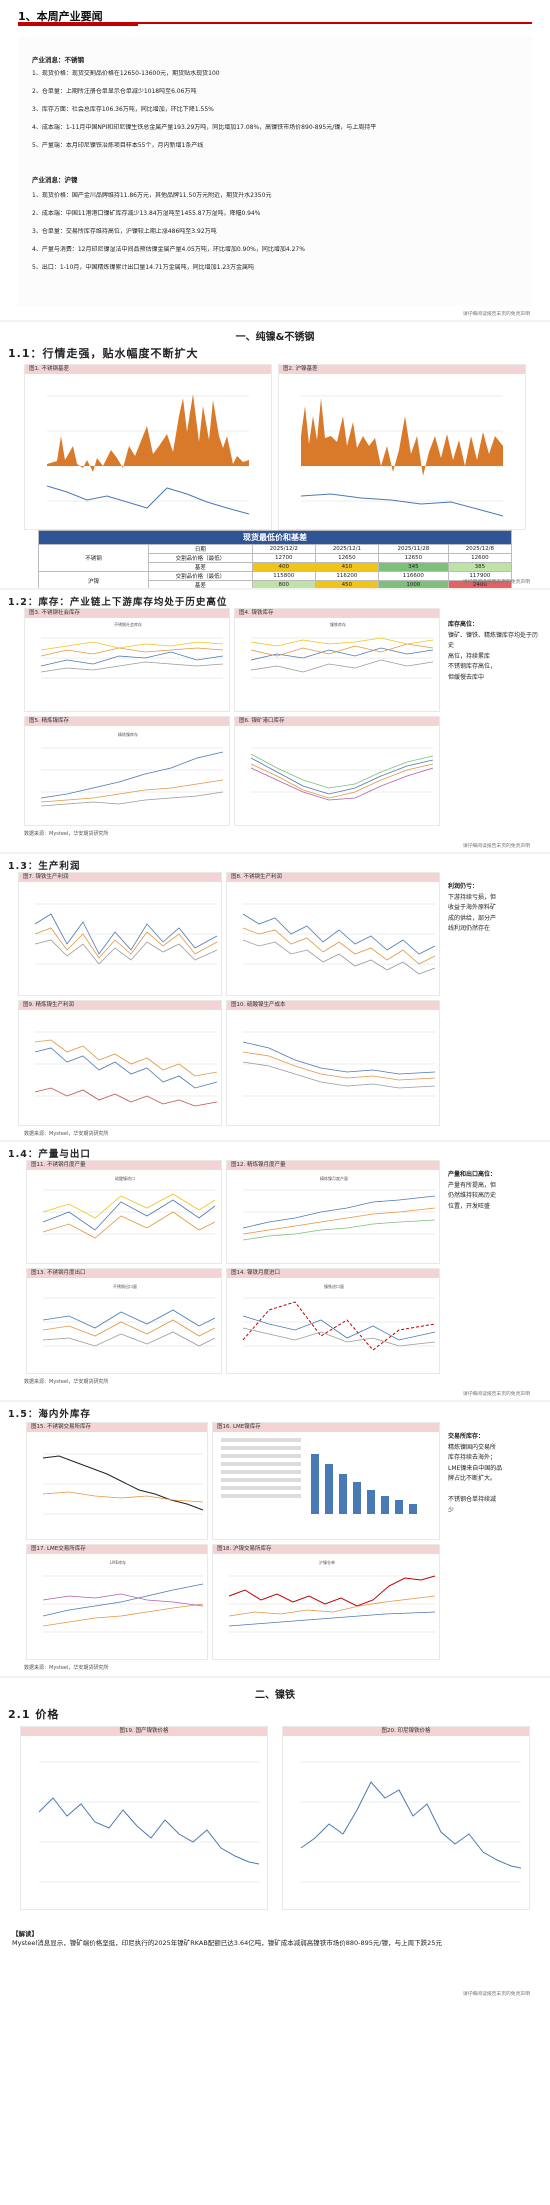 Image resolution: width=550 pixels, height=2205 pixels. What do you see at coordinates (117, 1549) in the screenshot?
I see `chart-title: 图17. LME交易所库存` at bounding box center [117, 1549].